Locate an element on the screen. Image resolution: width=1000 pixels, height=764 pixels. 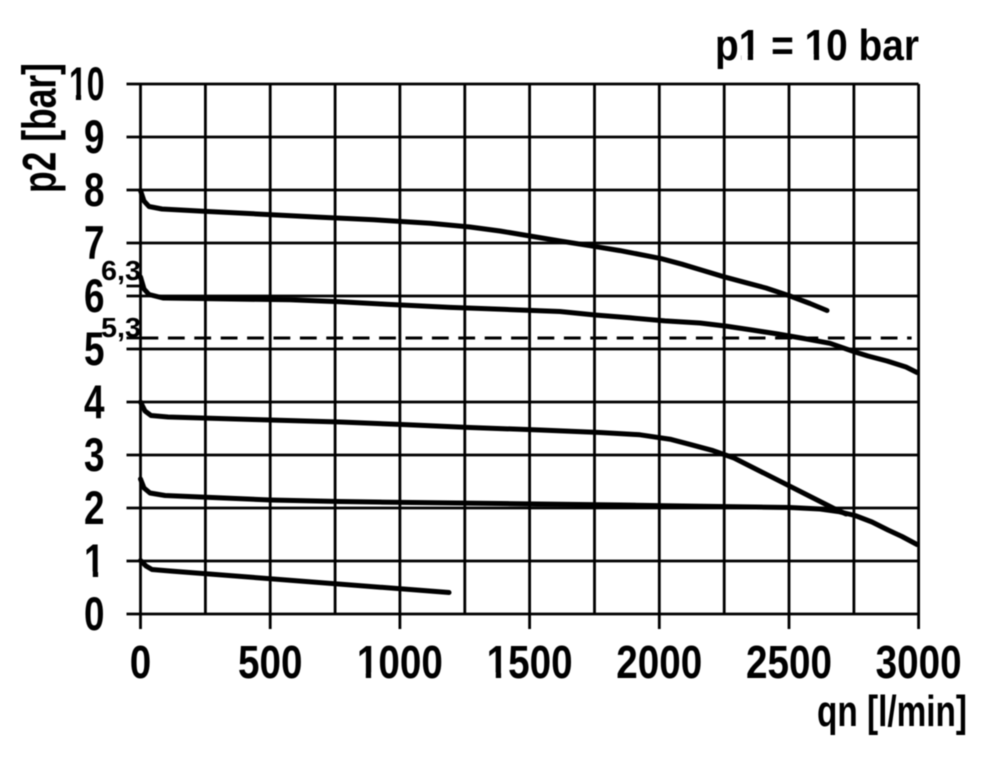
svg-text: 4 is located at coordinates (94, 402).